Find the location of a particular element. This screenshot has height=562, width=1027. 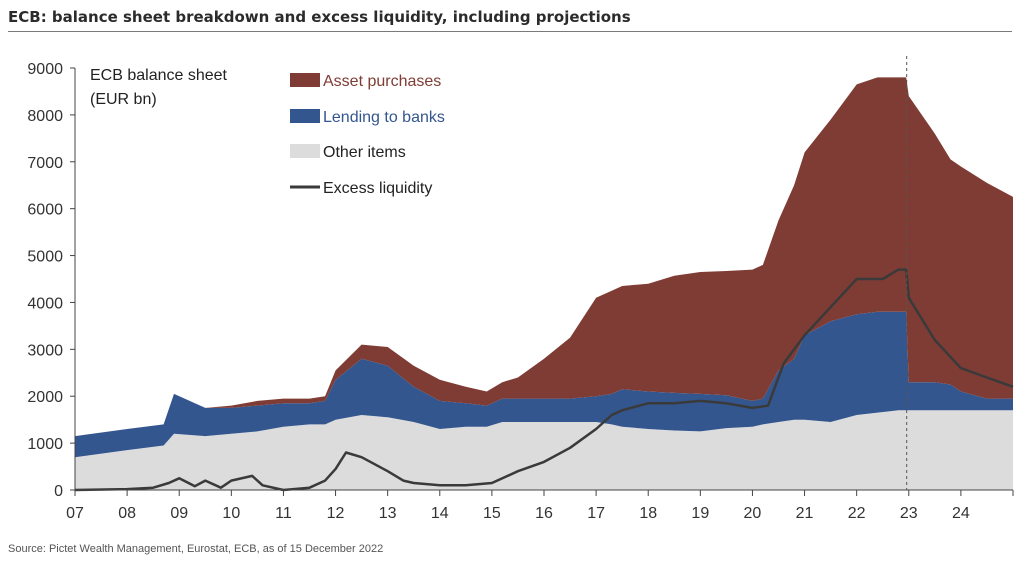

x-tick-label: 21 is located at coordinates (805, 513).